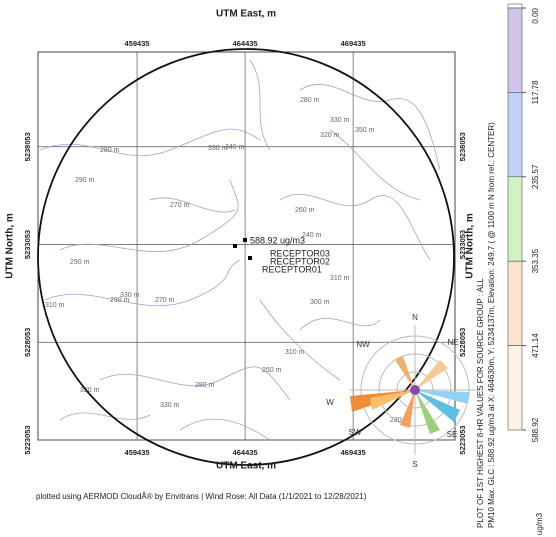 This screenshot has width=556, height=537. I want to click on wind-rose-label: NE, so click(452, 342).